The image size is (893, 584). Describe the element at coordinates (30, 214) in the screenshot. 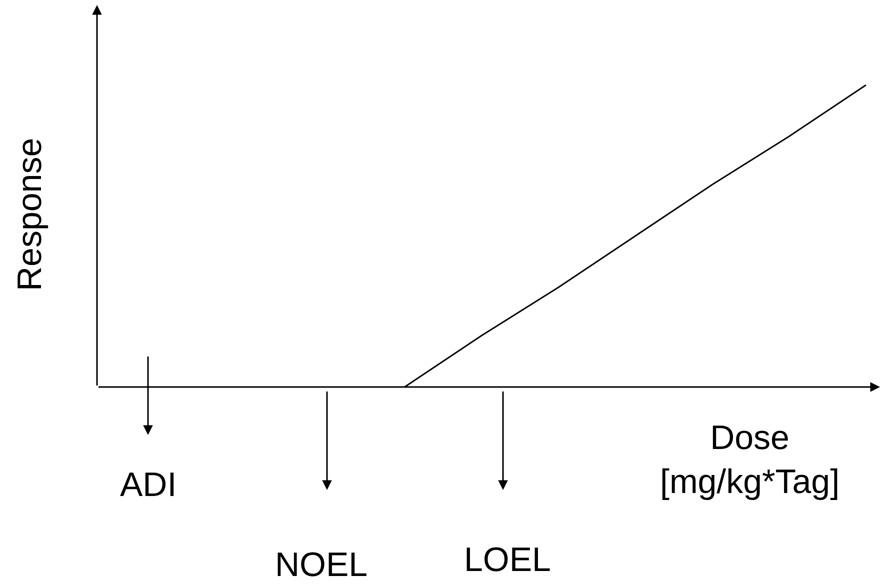

I see `y-axis-title: Response` at that location.